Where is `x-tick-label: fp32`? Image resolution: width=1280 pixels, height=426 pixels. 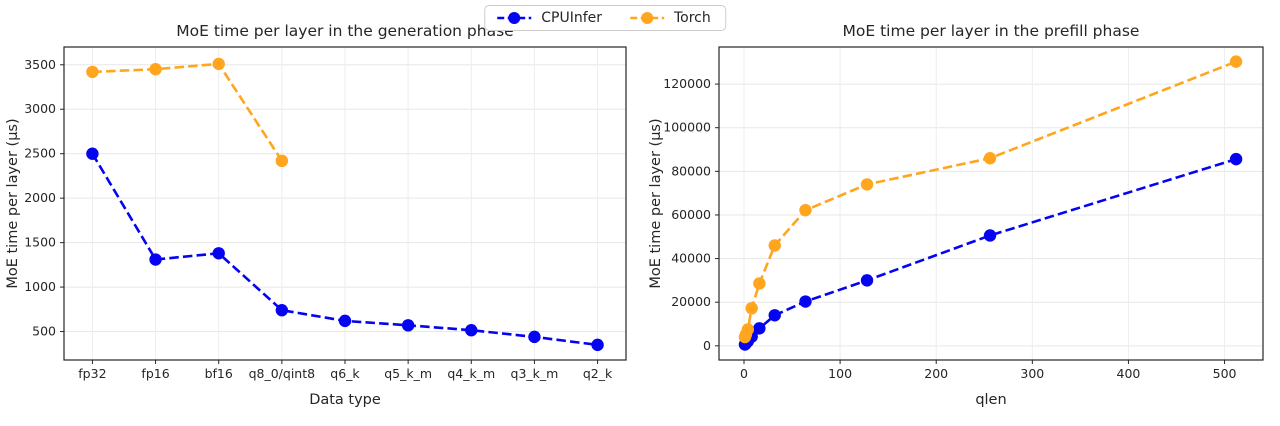
x-tick-label: fp32 is located at coordinates (92, 373).